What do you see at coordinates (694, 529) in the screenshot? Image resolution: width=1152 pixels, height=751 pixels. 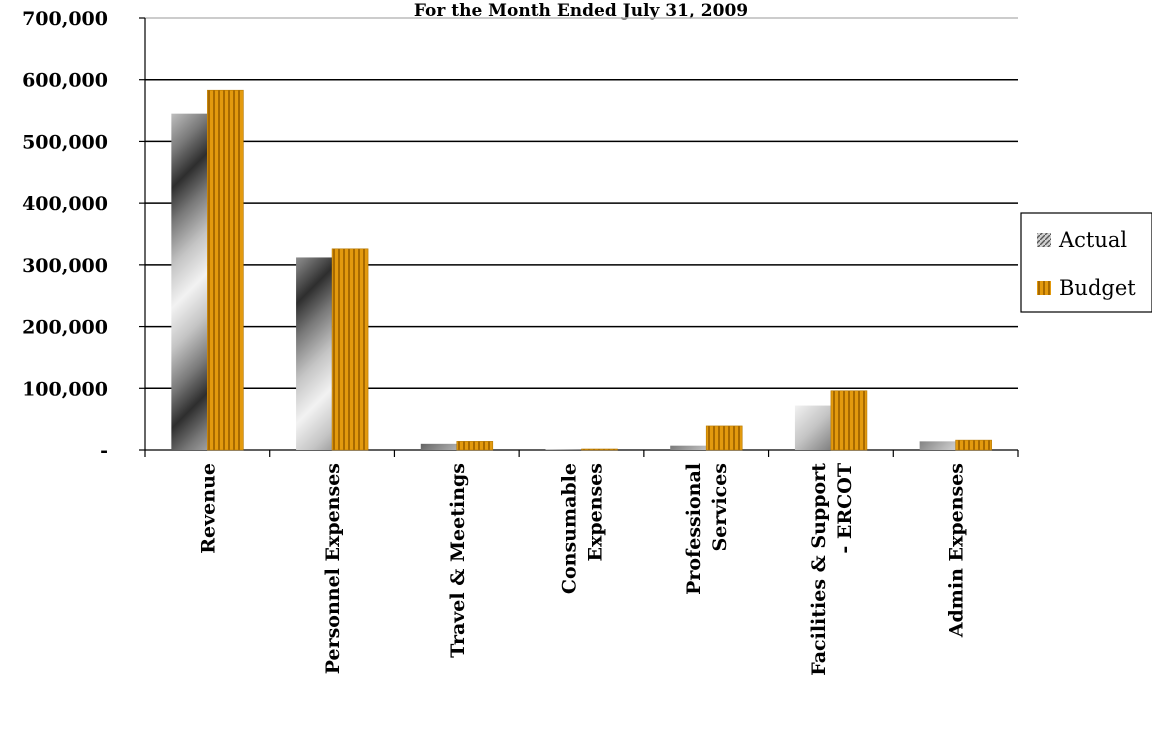 I see `x-tick-label: Professional` at bounding box center [694, 529].